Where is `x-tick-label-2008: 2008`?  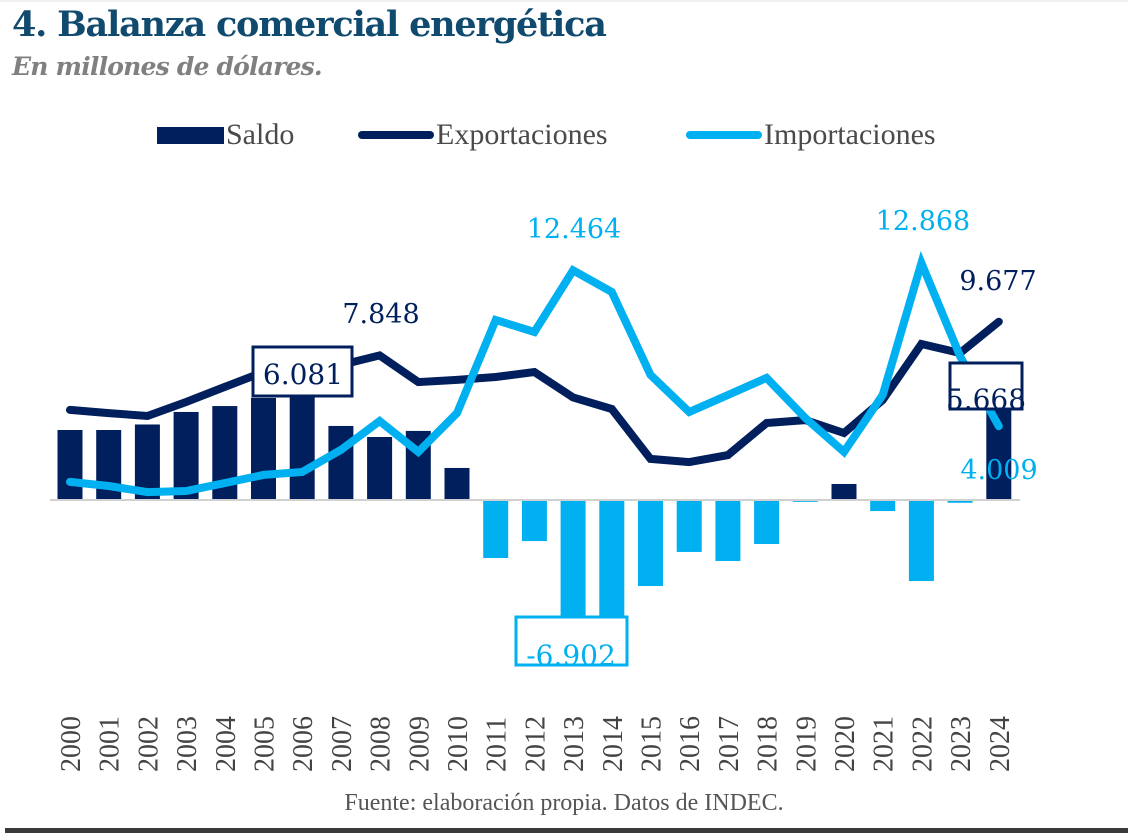 x-tick-label-2008: 2008 is located at coordinates (381, 744).